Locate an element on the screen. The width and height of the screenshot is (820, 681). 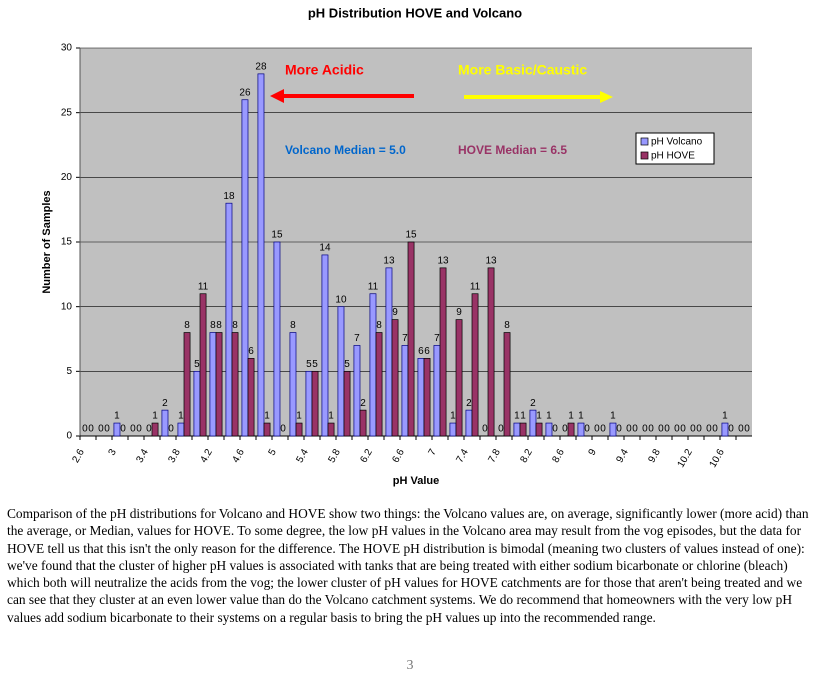
x-tick-label: 6.6 is located at coordinates (398, 456).